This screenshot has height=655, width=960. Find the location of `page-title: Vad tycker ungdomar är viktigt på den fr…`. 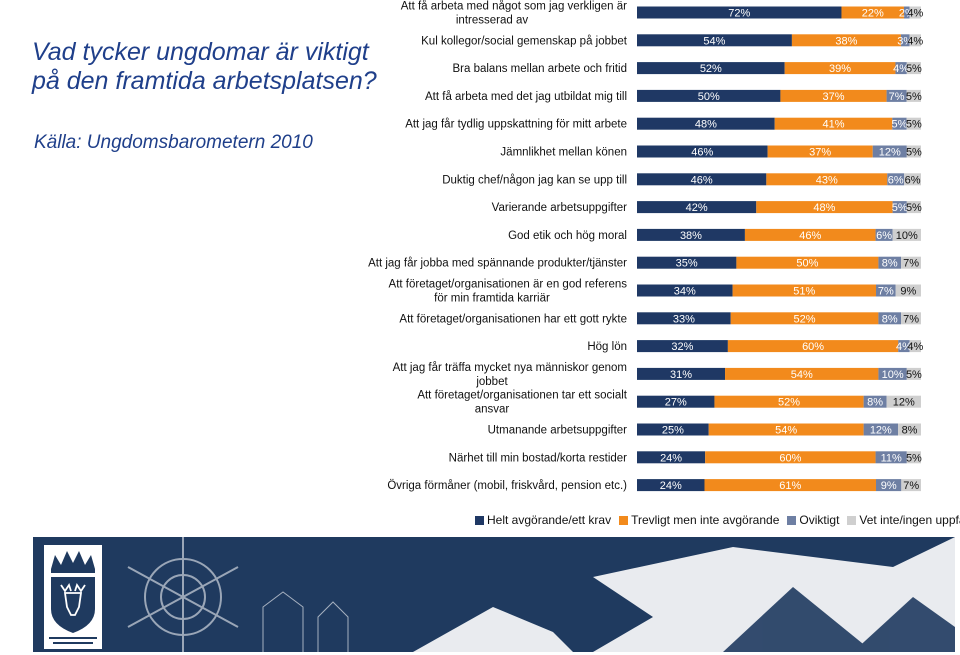

page-title: Vad tycker ungdomar är viktigt på den fr… is located at coordinates (204, 66).